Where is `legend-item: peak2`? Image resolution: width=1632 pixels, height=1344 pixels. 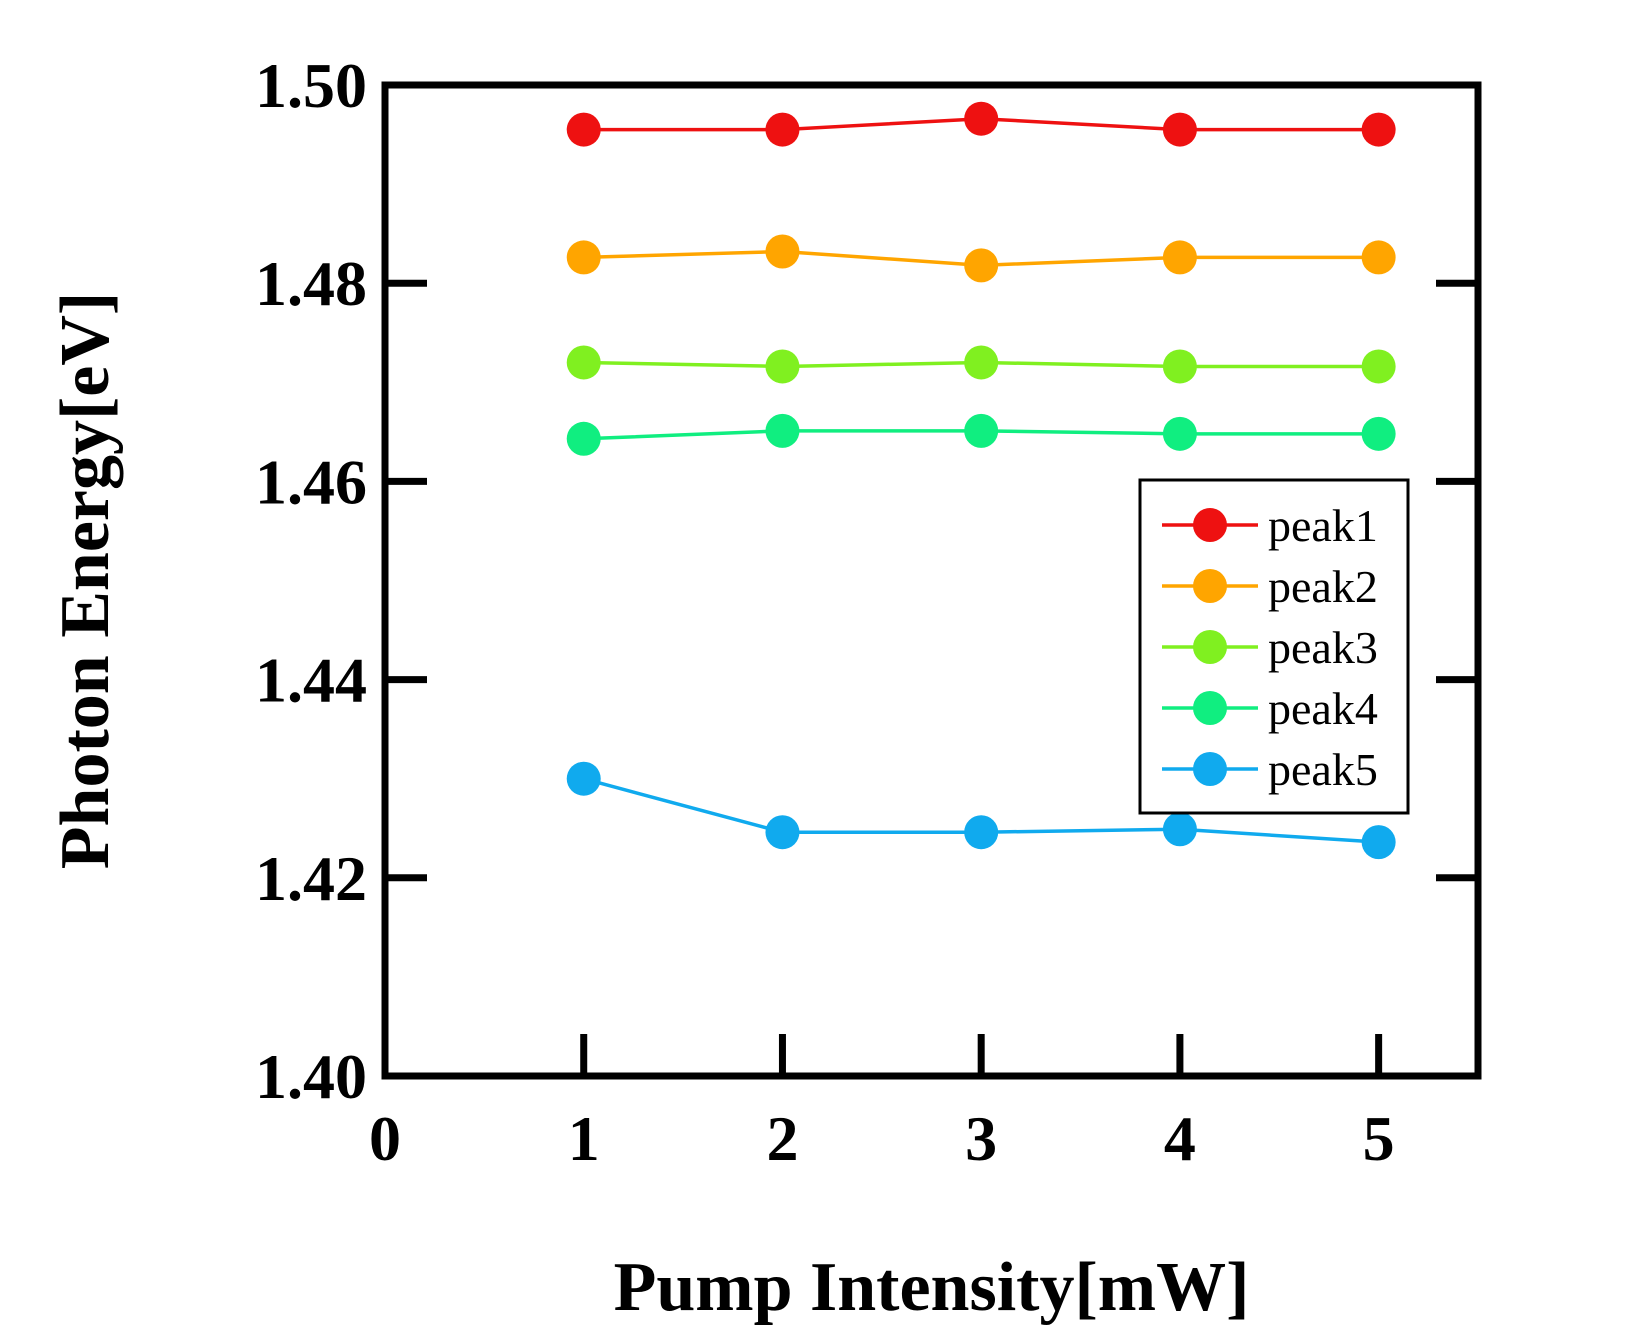 legend-item: peak2 is located at coordinates (1270, 586).